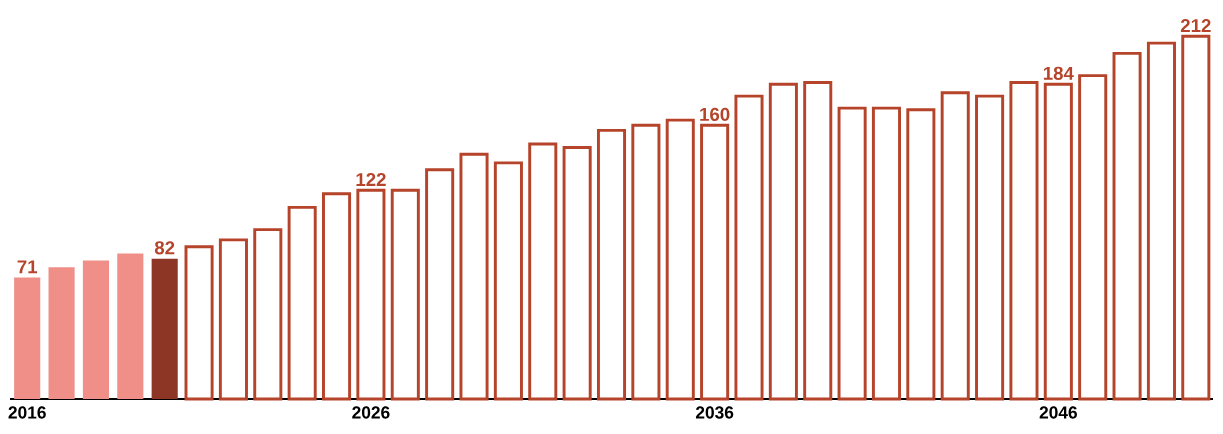 The height and width of the screenshot is (434, 1223). I want to click on data-label: 184, so click(1058, 73).